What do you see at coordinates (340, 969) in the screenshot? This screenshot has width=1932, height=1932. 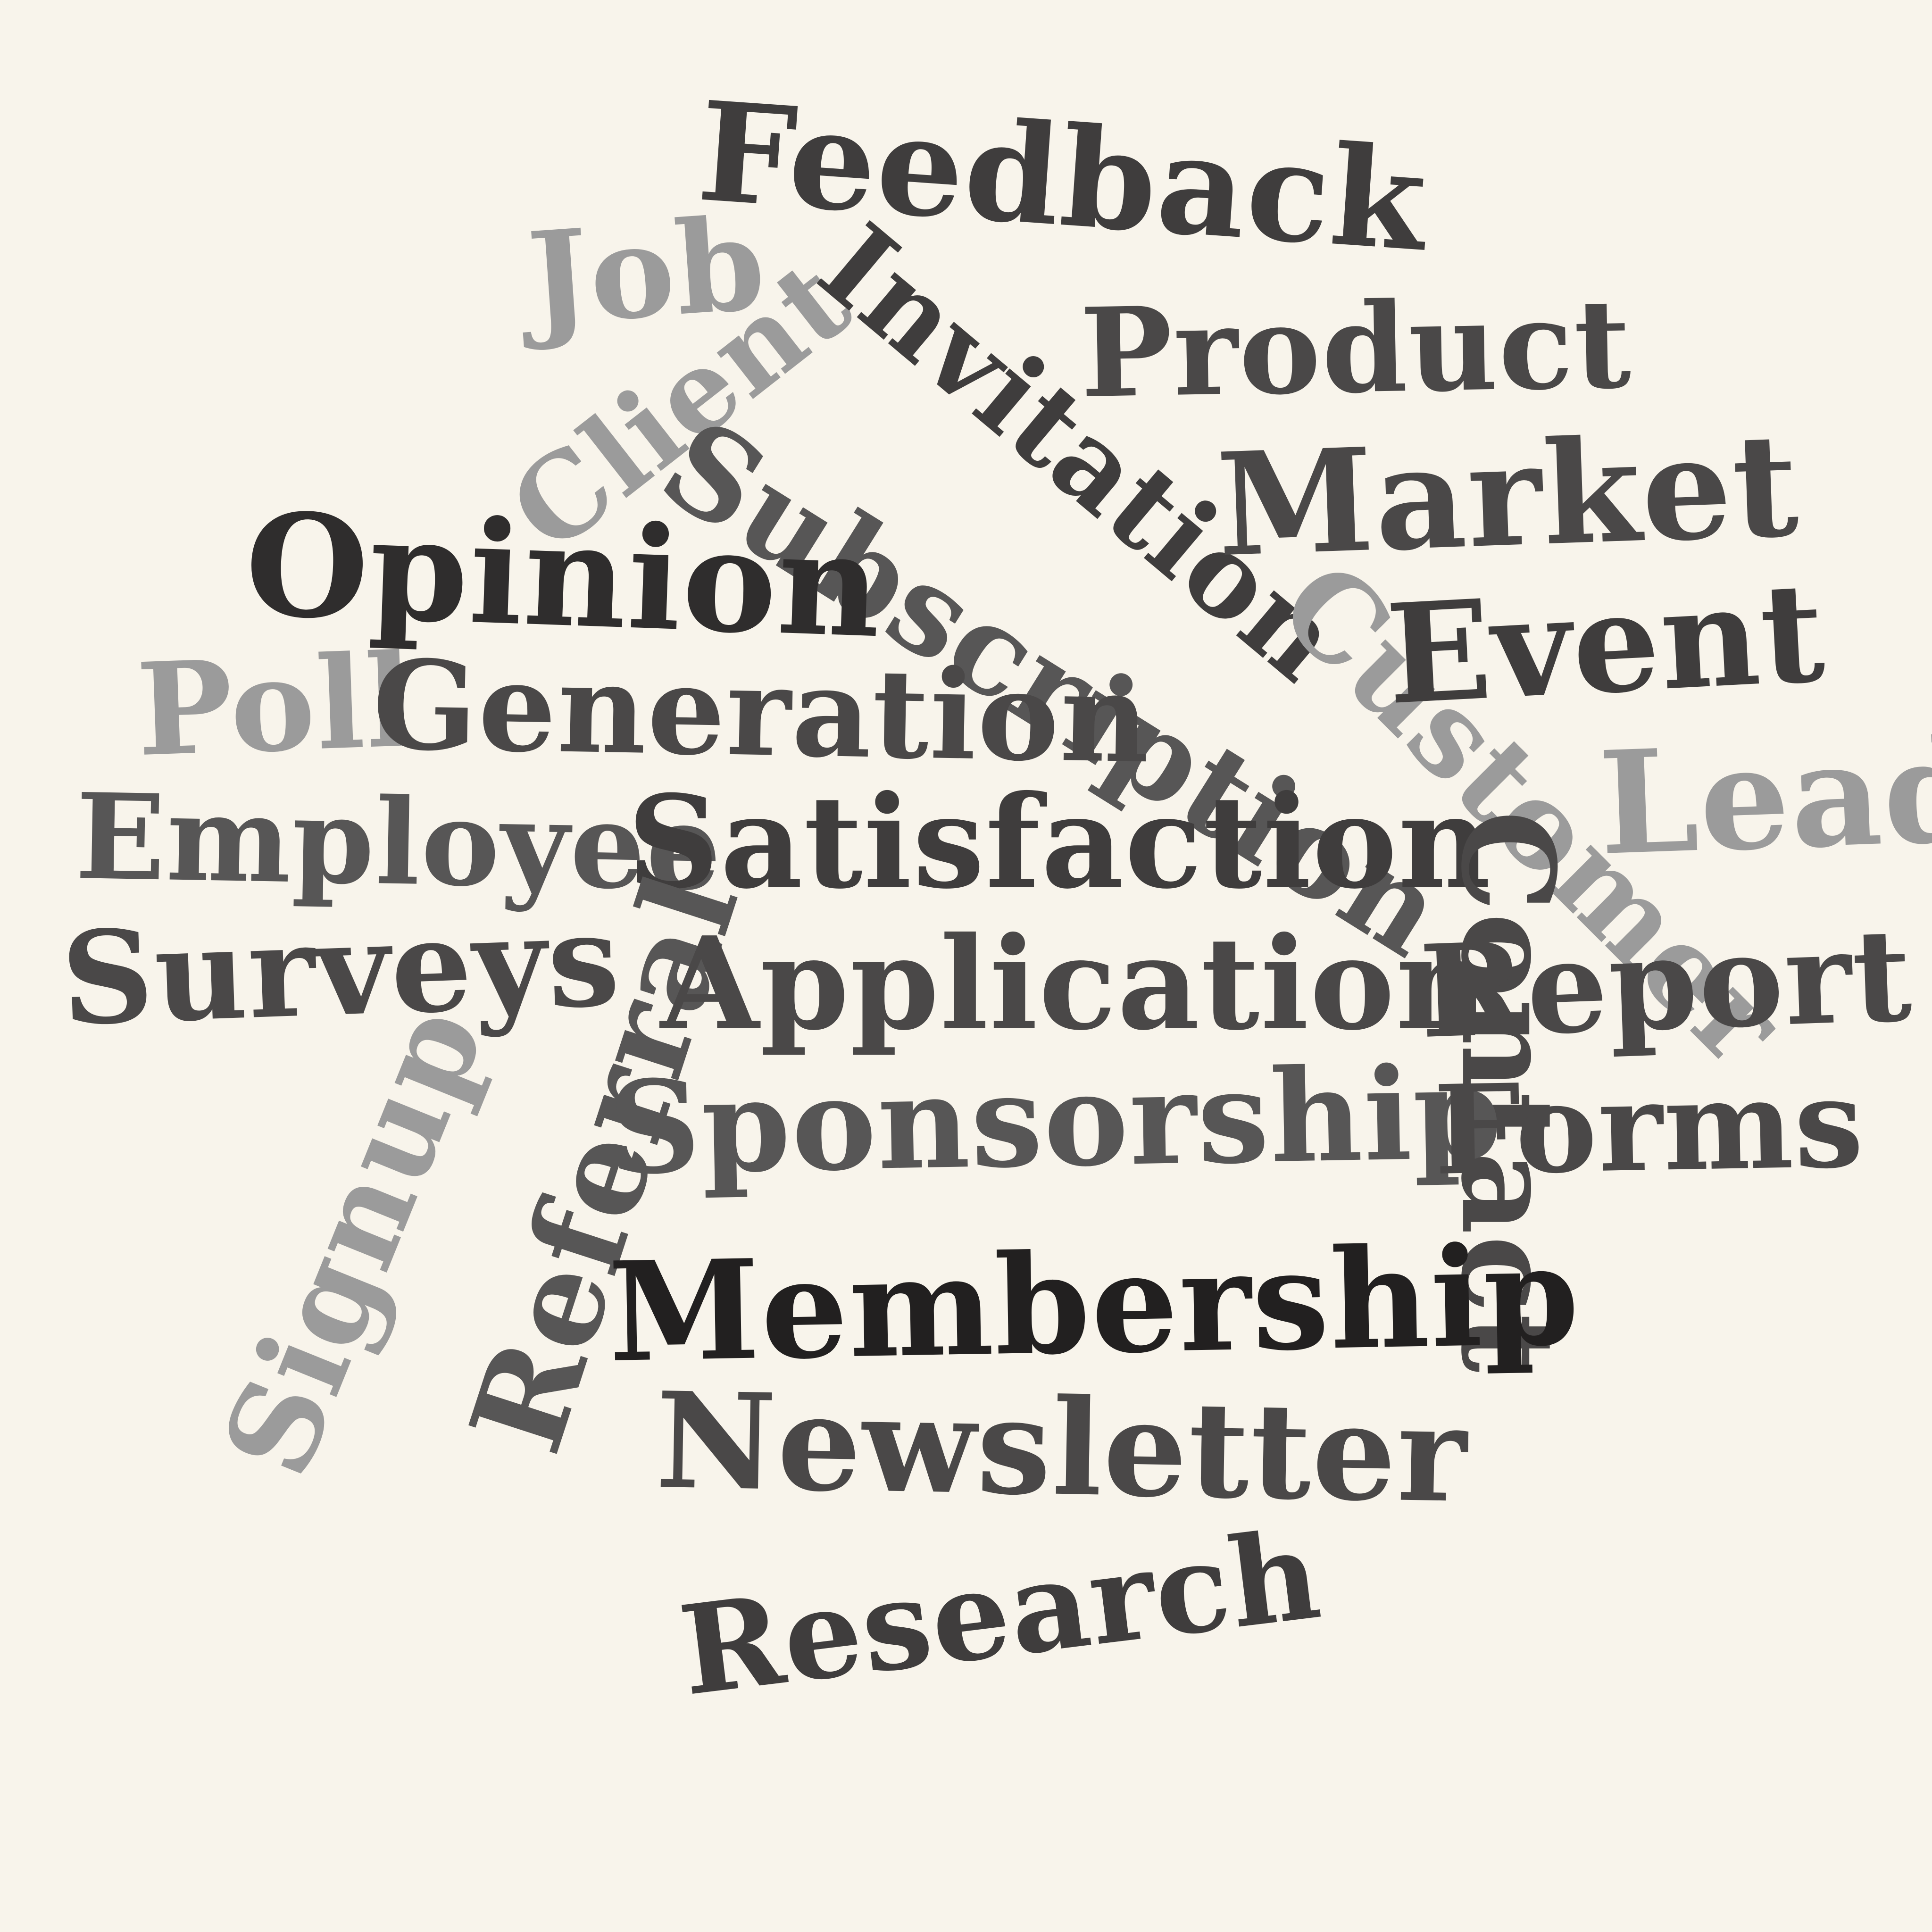 I see `word-surveys: Surveys` at bounding box center [340, 969].